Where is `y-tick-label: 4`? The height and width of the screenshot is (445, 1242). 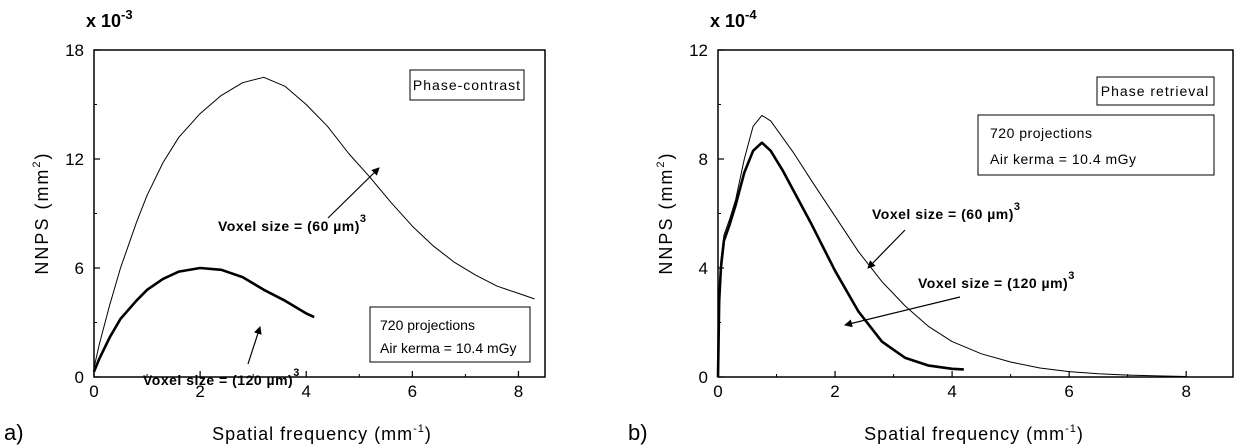
y-tick-label: 4 is located at coordinates (703, 268).